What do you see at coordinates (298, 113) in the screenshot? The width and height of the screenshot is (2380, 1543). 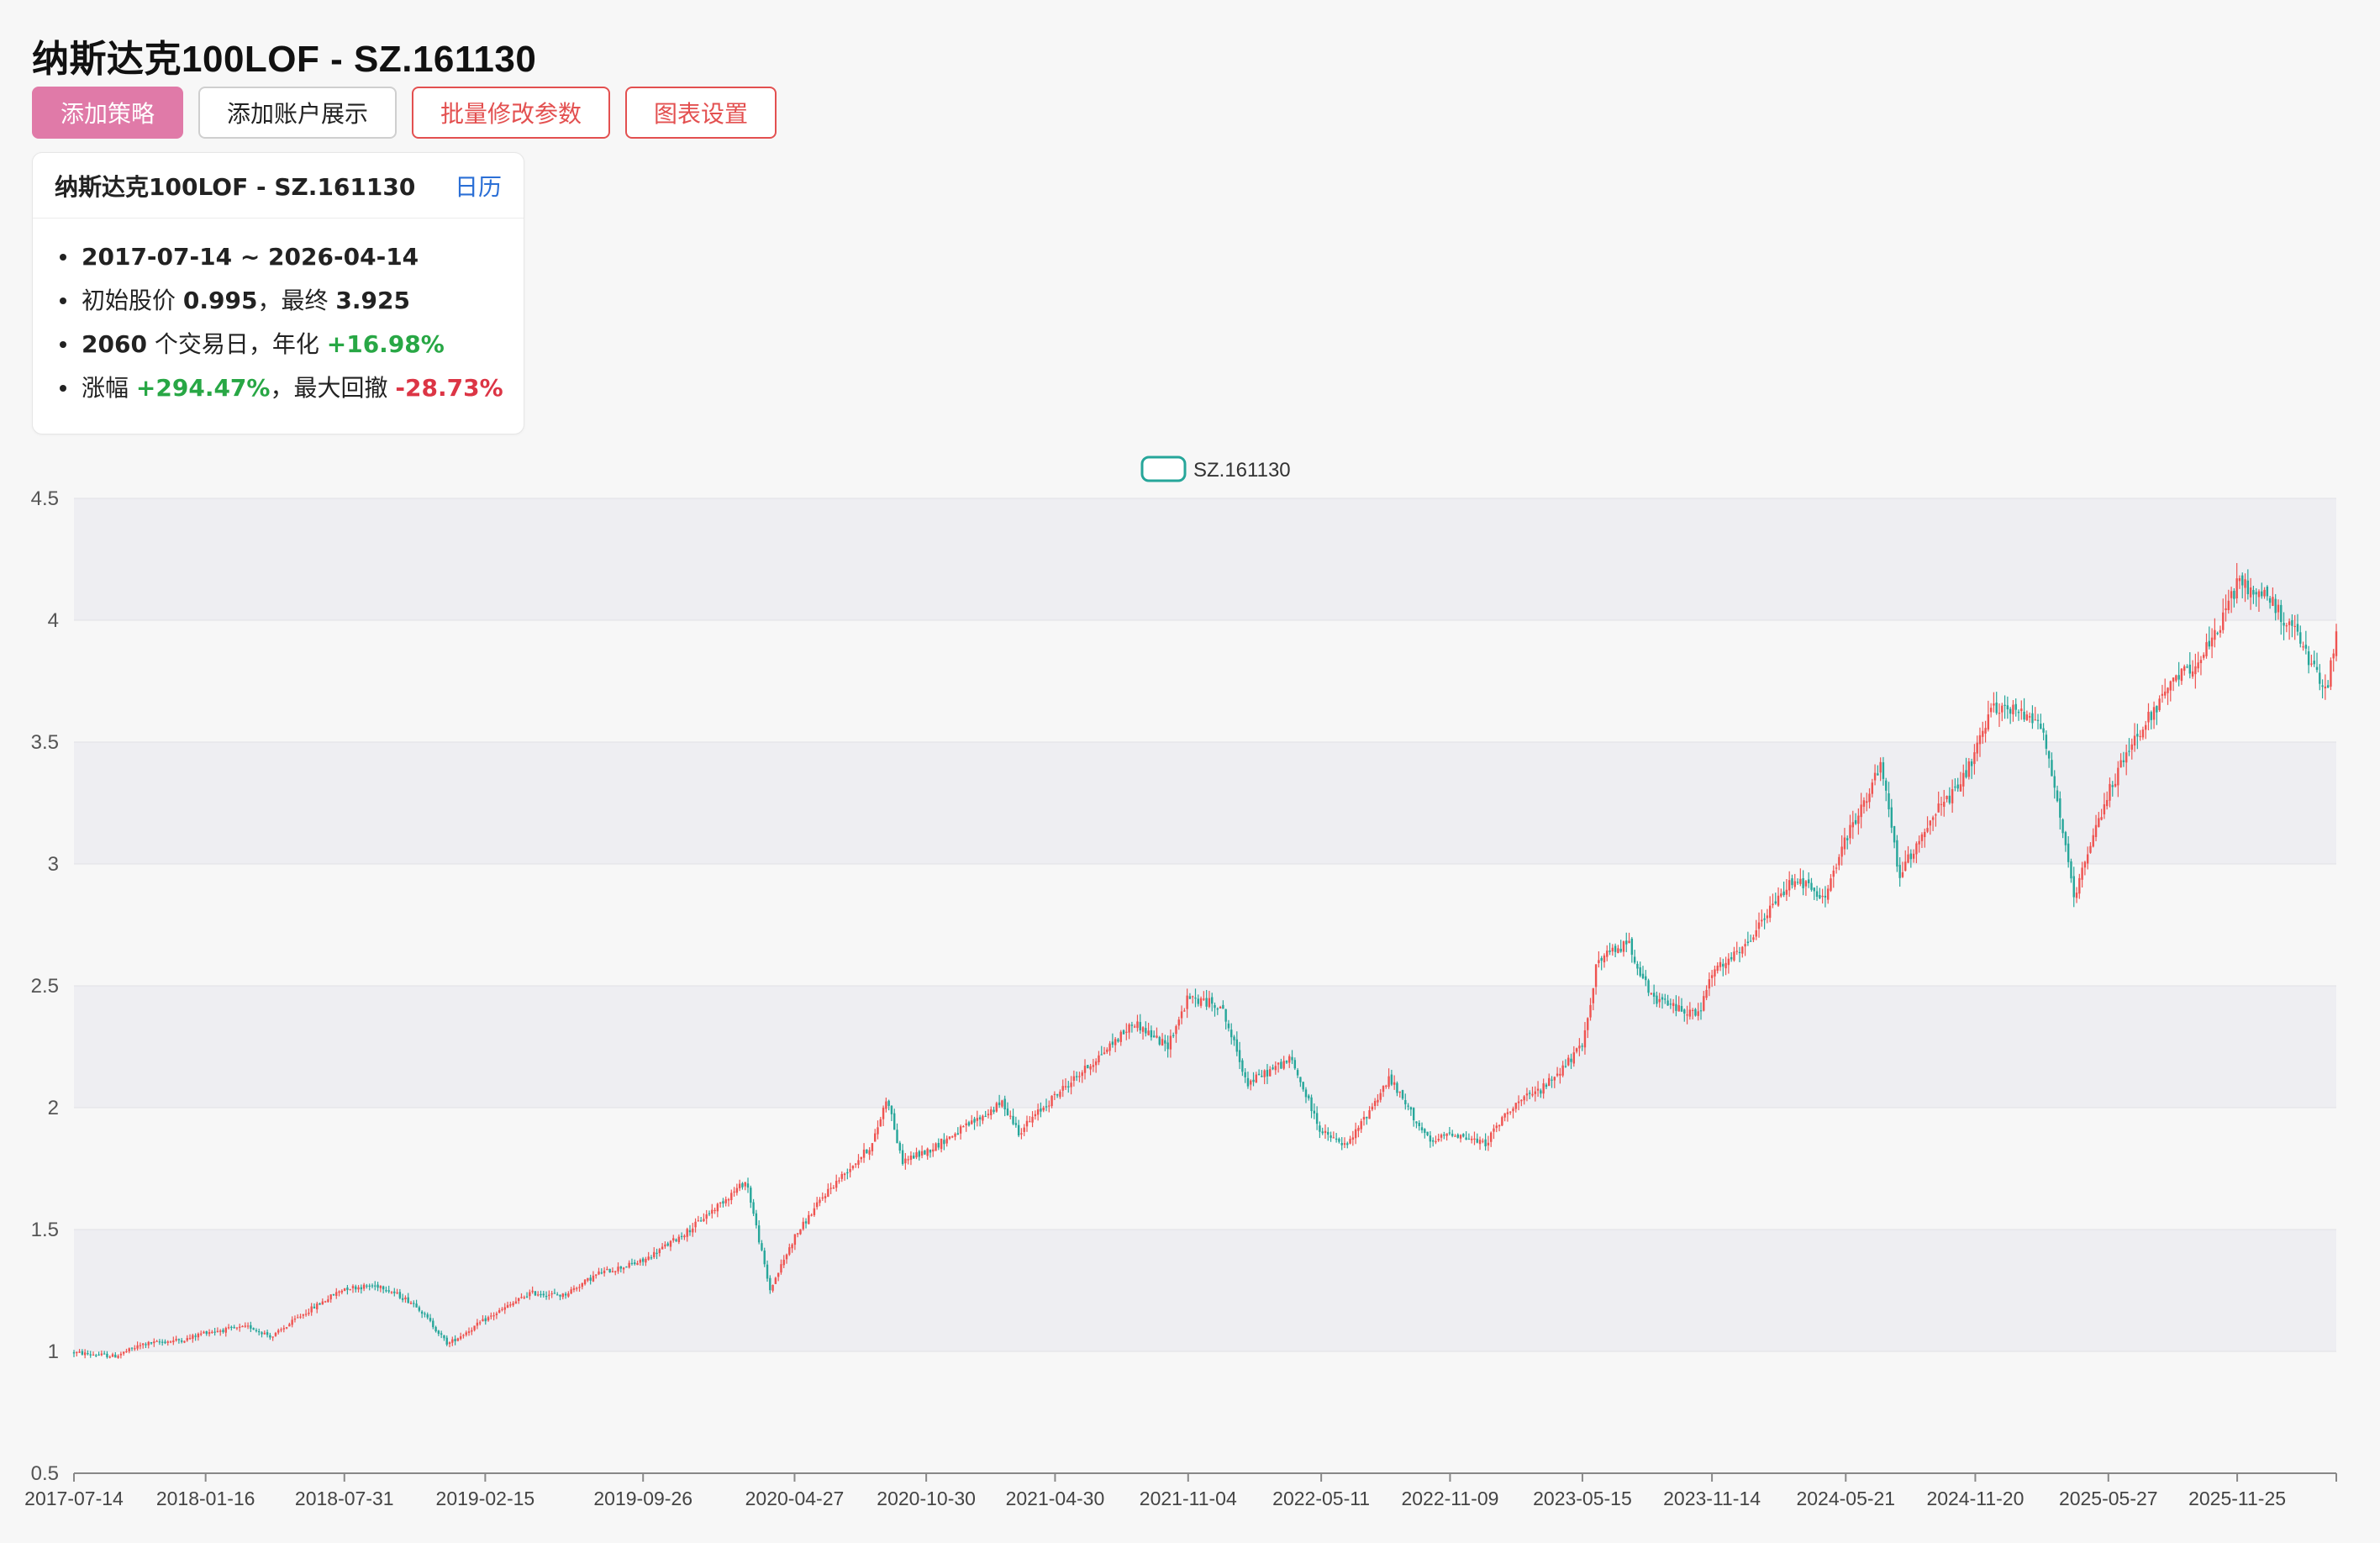 I see `add-account-display-button: 添加账户展示` at bounding box center [298, 113].